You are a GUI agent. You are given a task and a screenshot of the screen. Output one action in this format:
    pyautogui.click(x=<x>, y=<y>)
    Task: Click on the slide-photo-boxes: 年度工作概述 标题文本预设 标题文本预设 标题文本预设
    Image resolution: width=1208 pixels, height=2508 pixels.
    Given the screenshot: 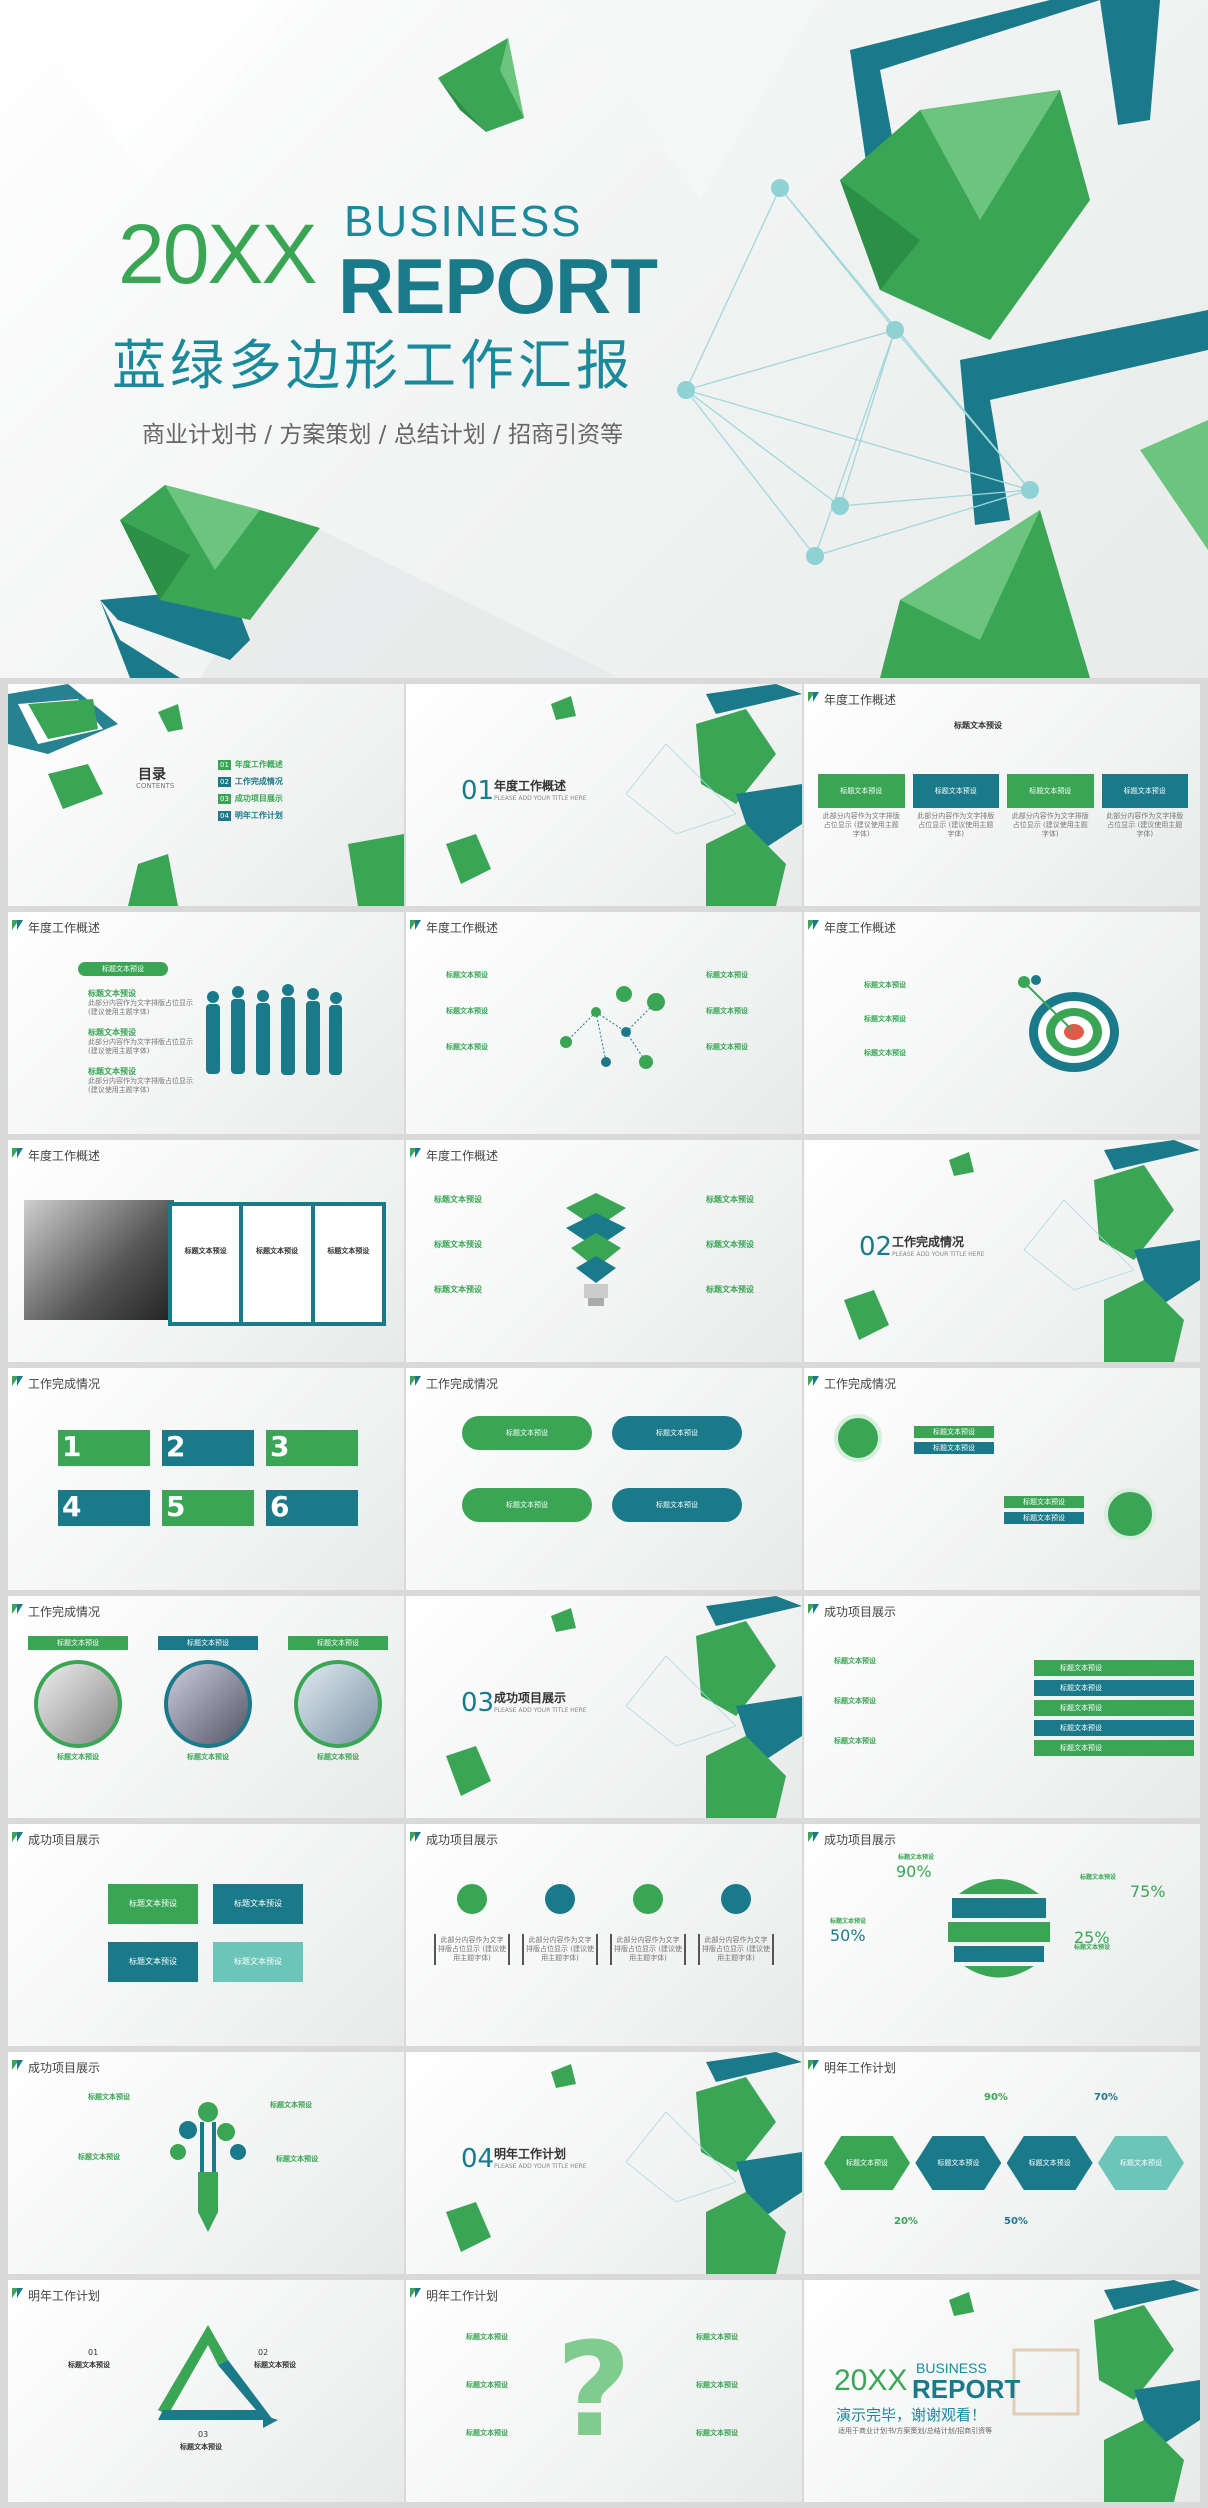 What is the action you would take?
    pyautogui.click(x=206, y=1251)
    